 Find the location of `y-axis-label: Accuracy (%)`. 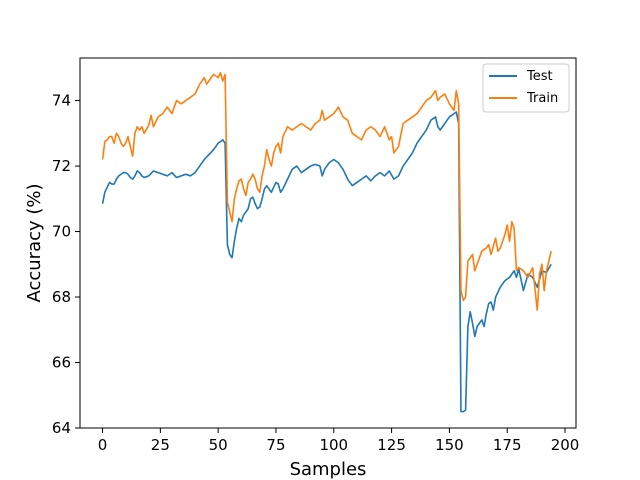

y-axis-label: Accuracy (%) is located at coordinates (34, 242).